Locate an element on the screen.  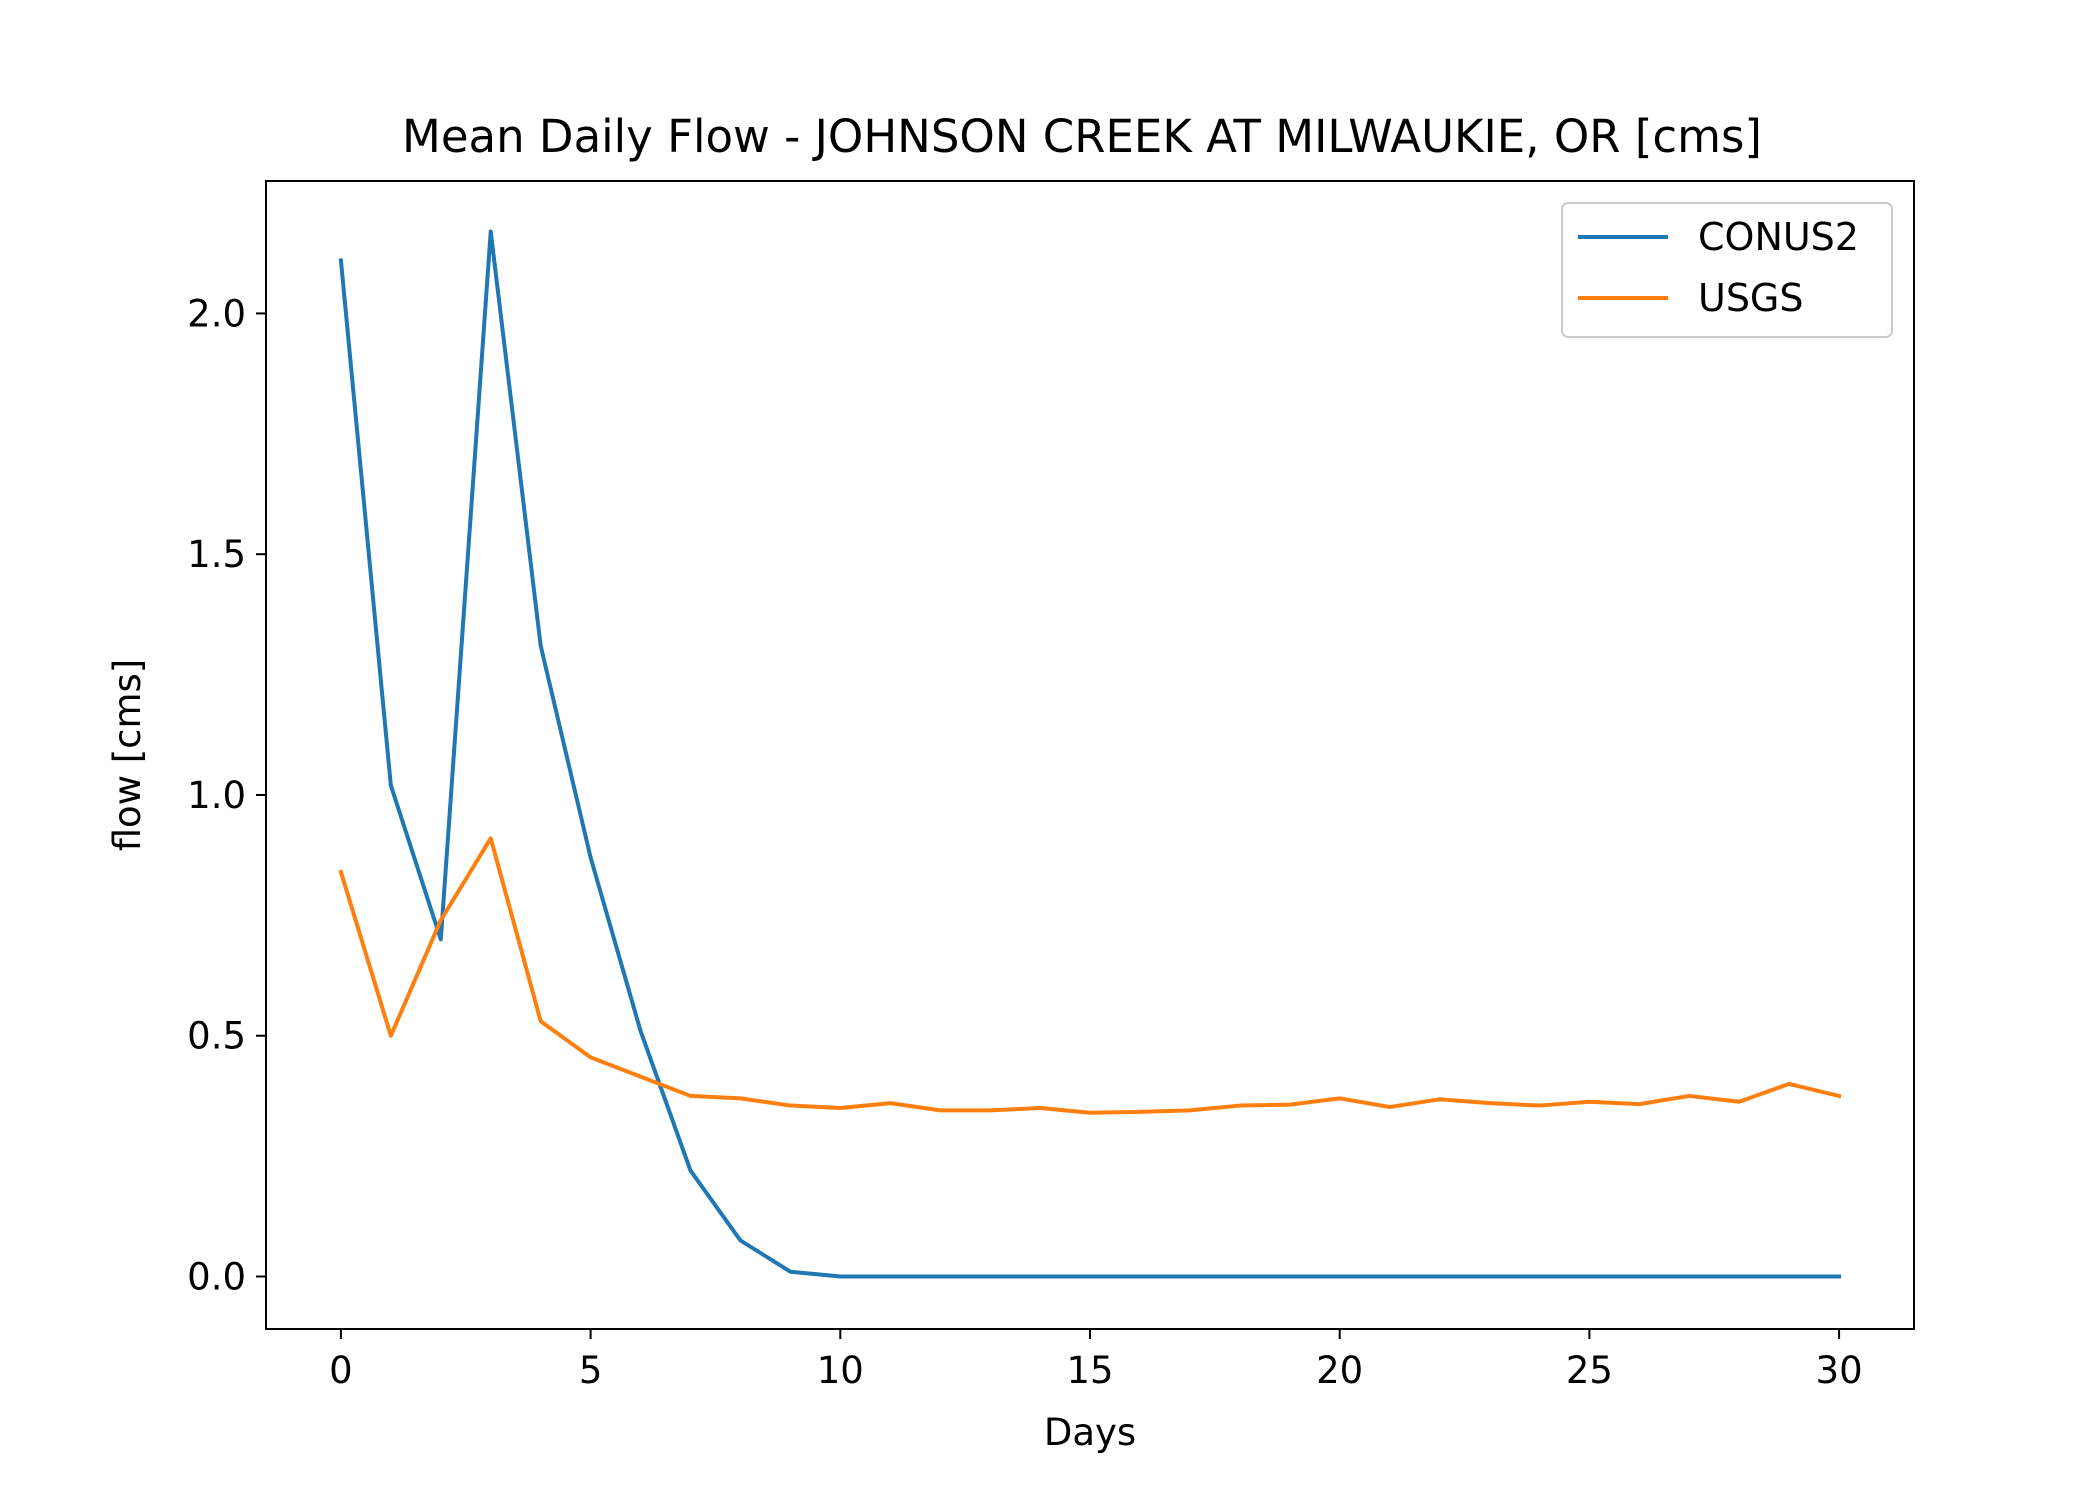
x-tick-label: 20 is located at coordinates (1339, 1370).